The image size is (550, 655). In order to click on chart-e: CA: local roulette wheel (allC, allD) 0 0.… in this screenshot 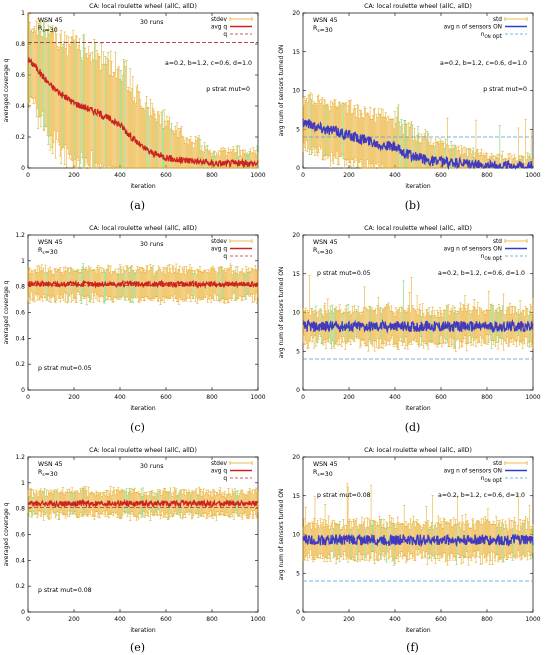, I will do `click(134, 540)`.